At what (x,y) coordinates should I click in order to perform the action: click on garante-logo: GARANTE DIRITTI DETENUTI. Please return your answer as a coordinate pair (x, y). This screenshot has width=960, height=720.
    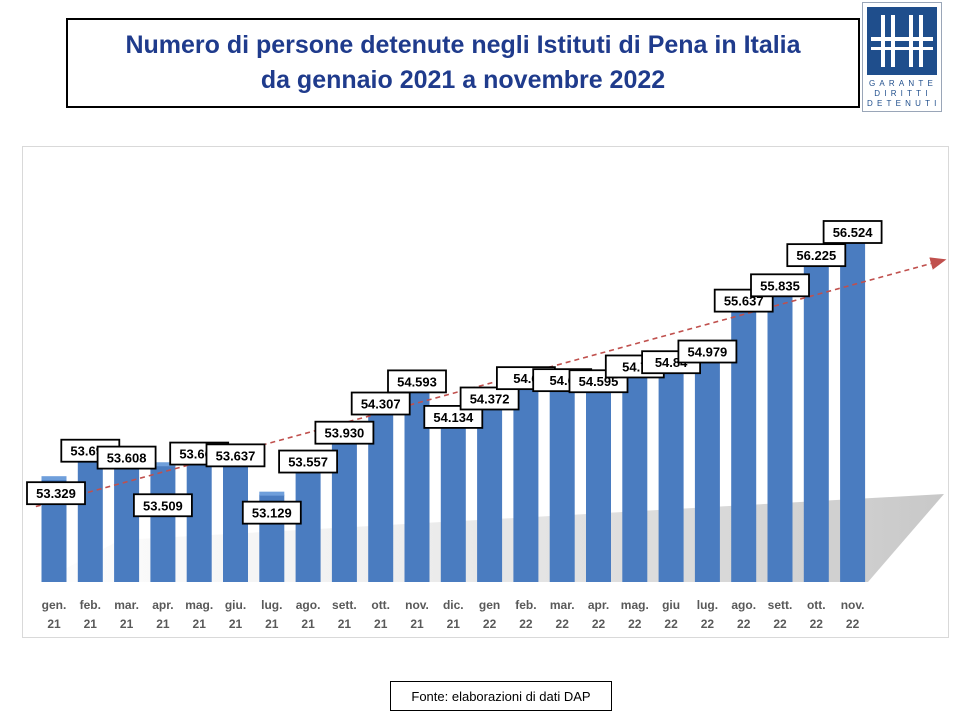
    Looking at the image, I should click on (902, 57).